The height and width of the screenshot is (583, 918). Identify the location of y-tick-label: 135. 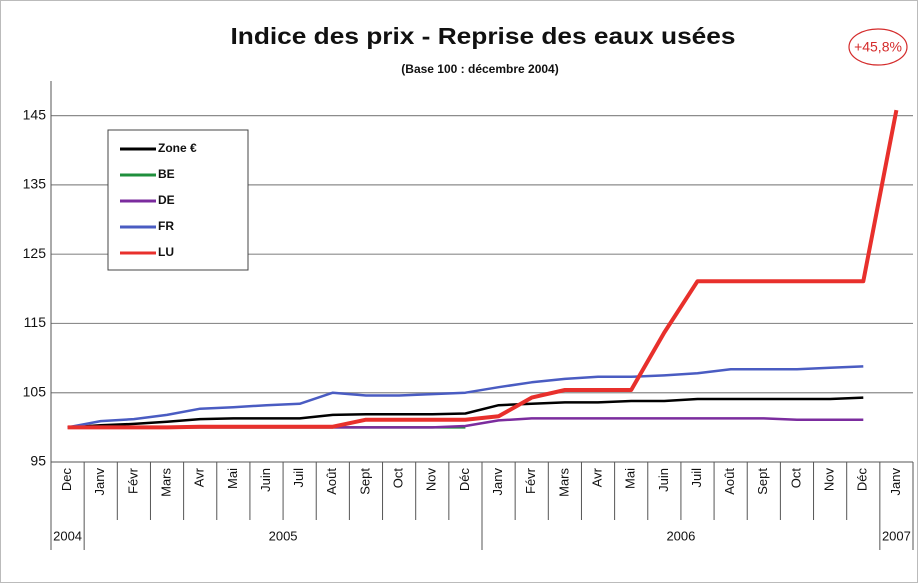
(35, 184).